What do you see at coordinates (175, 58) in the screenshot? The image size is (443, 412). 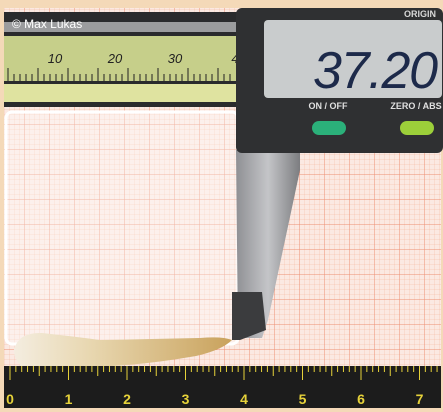 I see `scale-number: 30` at bounding box center [175, 58].